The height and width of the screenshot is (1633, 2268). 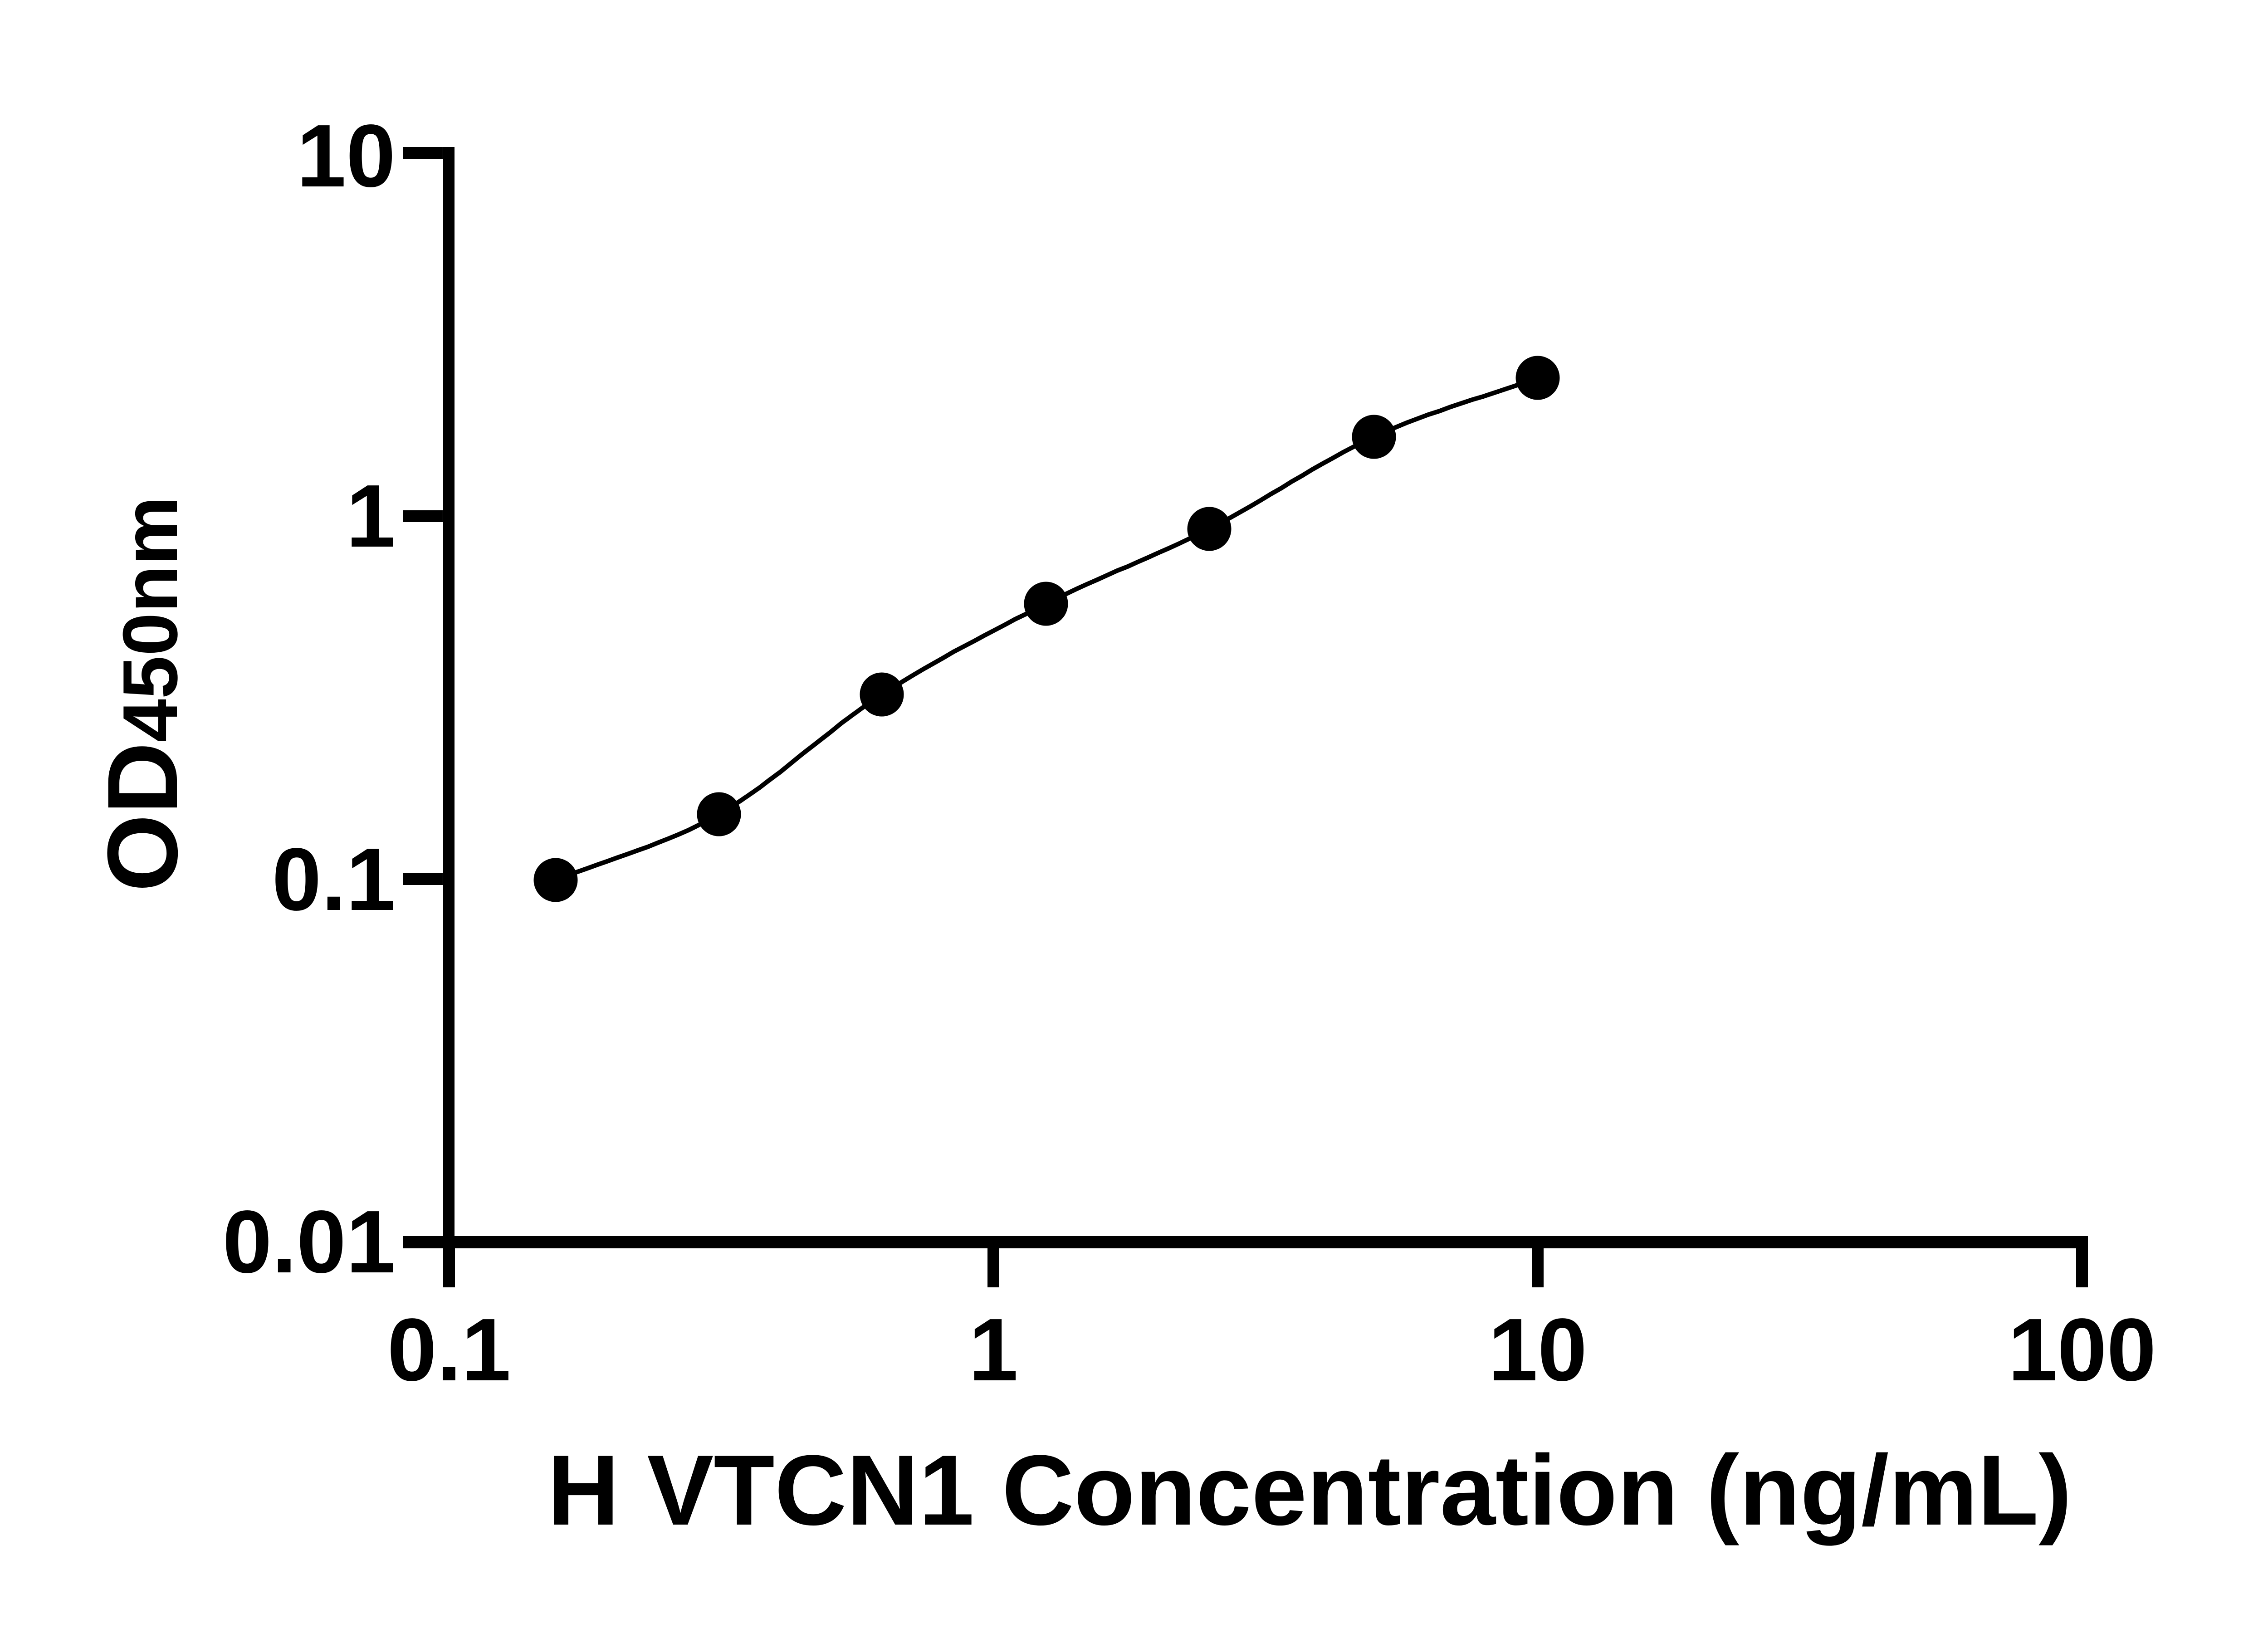 What do you see at coordinates (2082, 1349) in the screenshot?
I see `svg-text: 100` at bounding box center [2082, 1349].